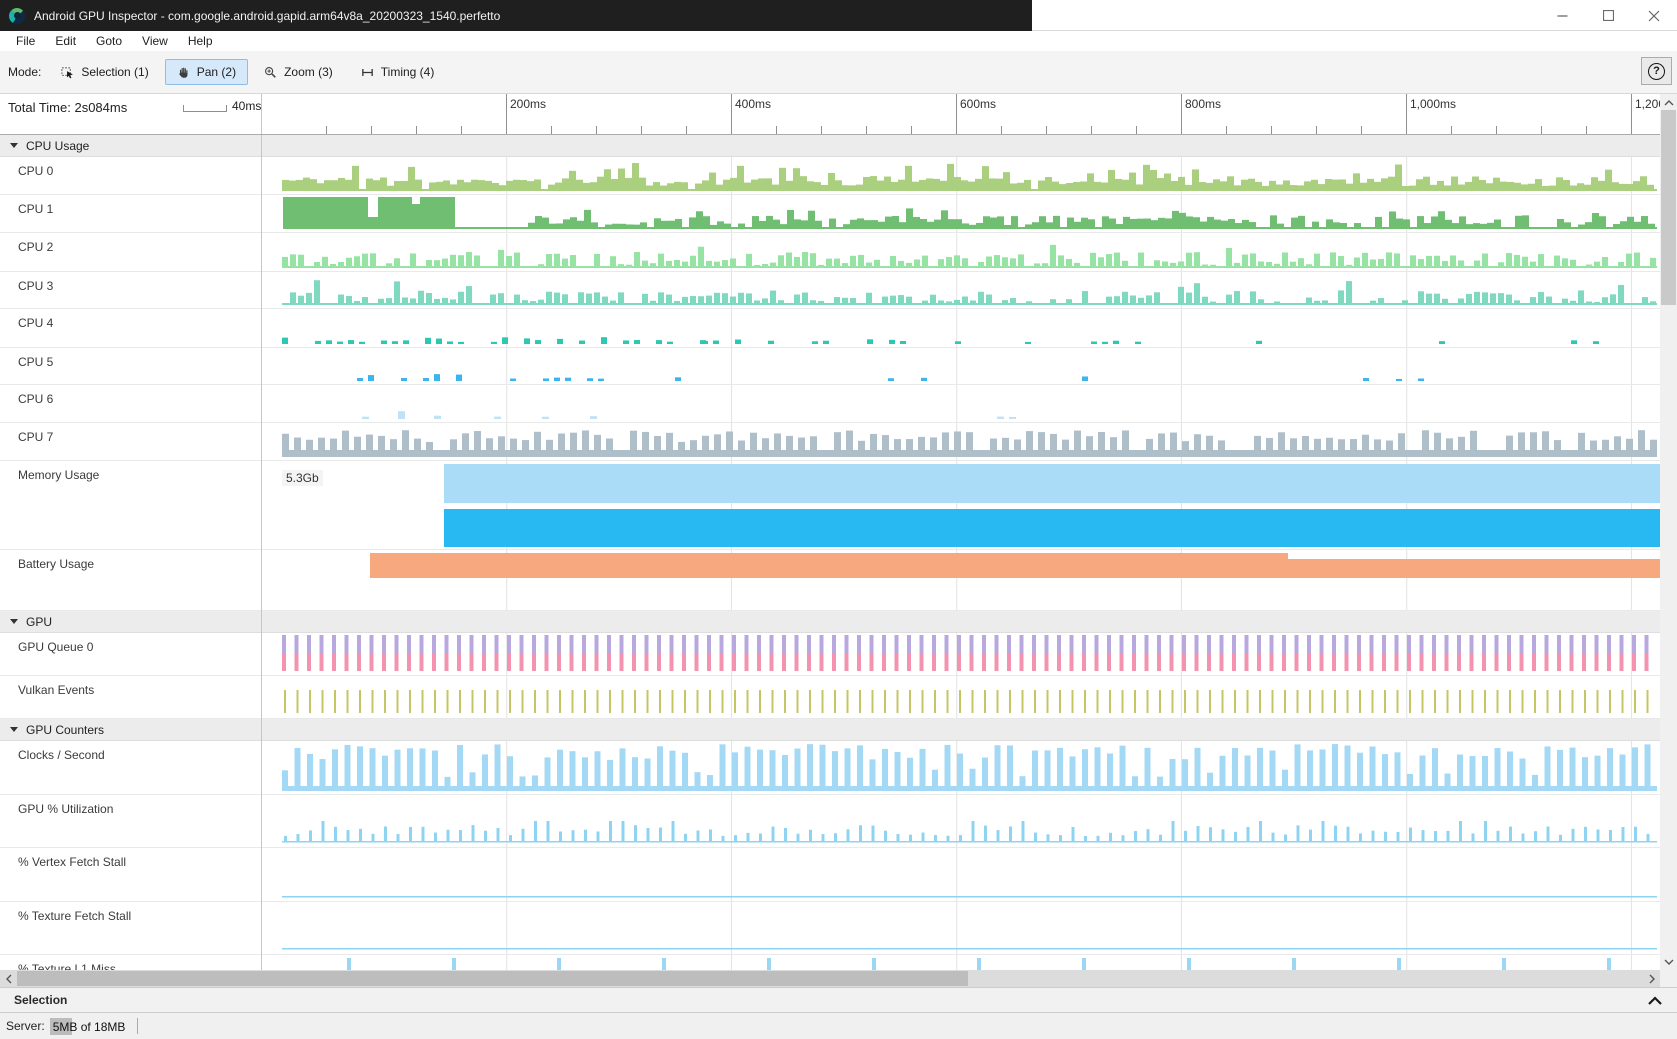 Image resolution: width=1677 pixels, height=1039 pixels. Describe the element at coordinates (961, 874) in the screenshot. I see `track-canvas-vertex-fetch-stall` at that location.